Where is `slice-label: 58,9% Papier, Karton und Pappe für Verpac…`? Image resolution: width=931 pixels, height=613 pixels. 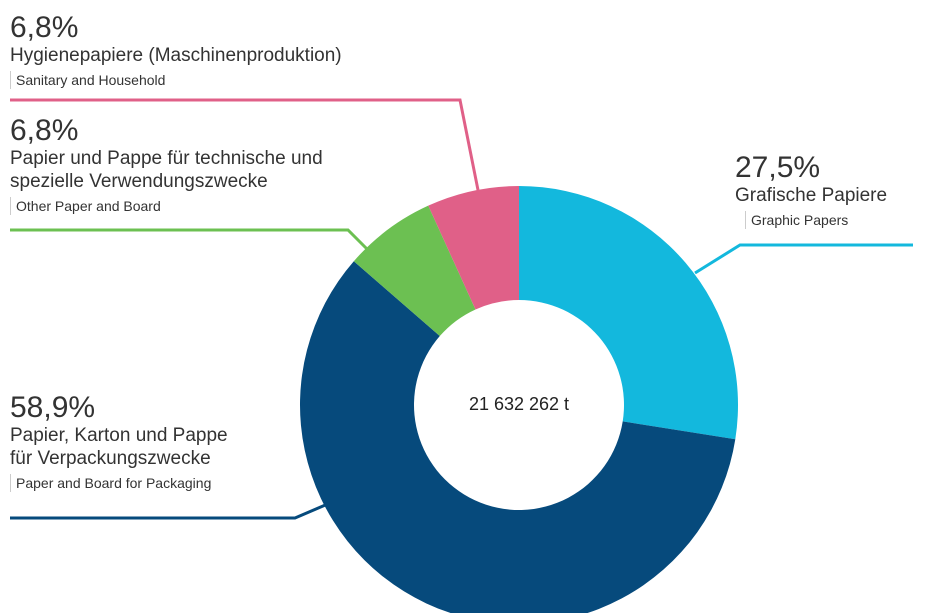 slice-label: 58,9% Papier, Karton und Pappe für Verpac… is located at coordinates (132, 442).